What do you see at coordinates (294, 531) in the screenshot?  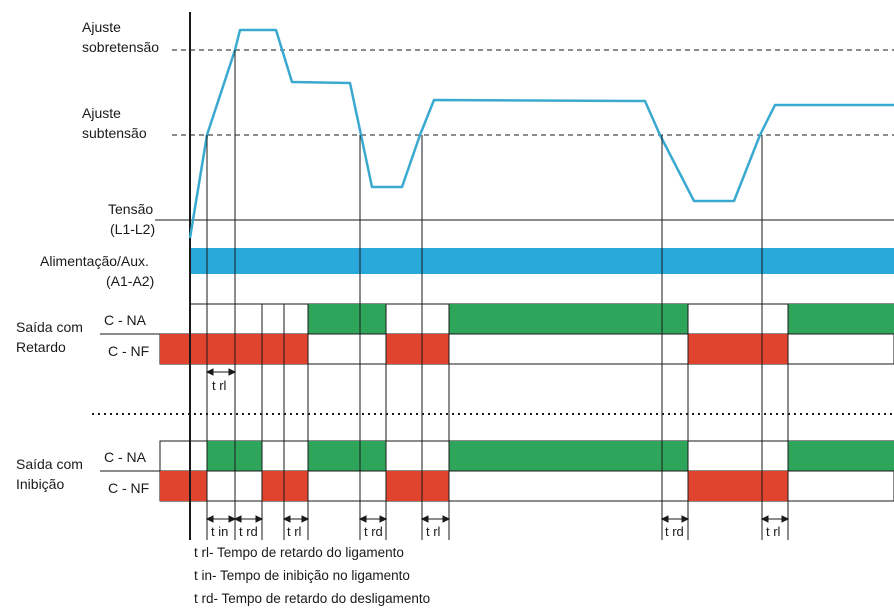 I see `inhibit-interval-trl-1: t rl` at bounding box center [294, 531].